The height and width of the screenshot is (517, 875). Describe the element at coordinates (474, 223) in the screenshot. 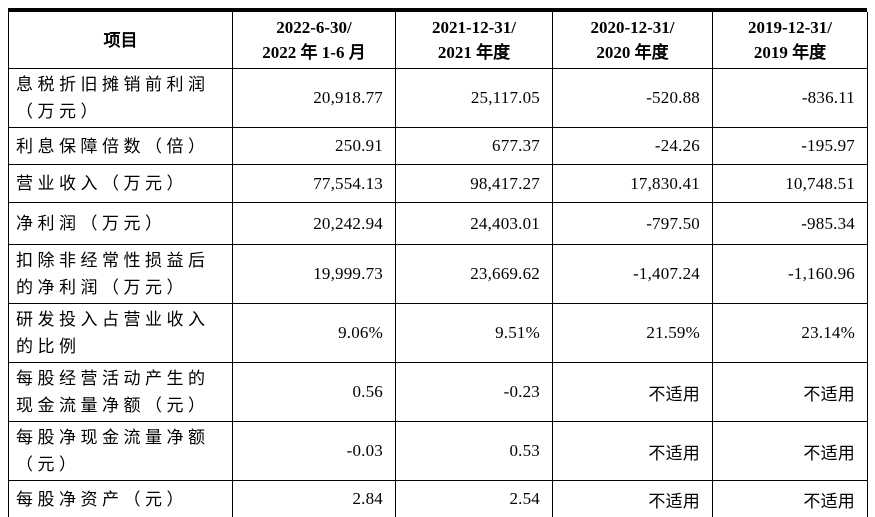

I see `cell-value: 24,403.01` at that location.